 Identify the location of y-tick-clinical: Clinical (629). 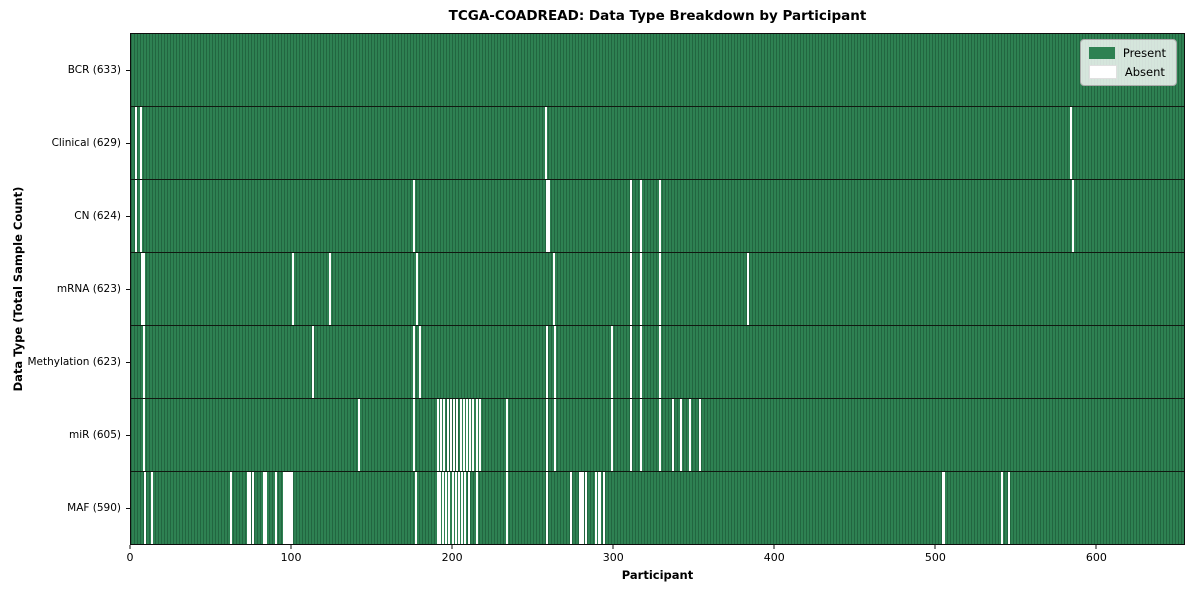
(65, 142).